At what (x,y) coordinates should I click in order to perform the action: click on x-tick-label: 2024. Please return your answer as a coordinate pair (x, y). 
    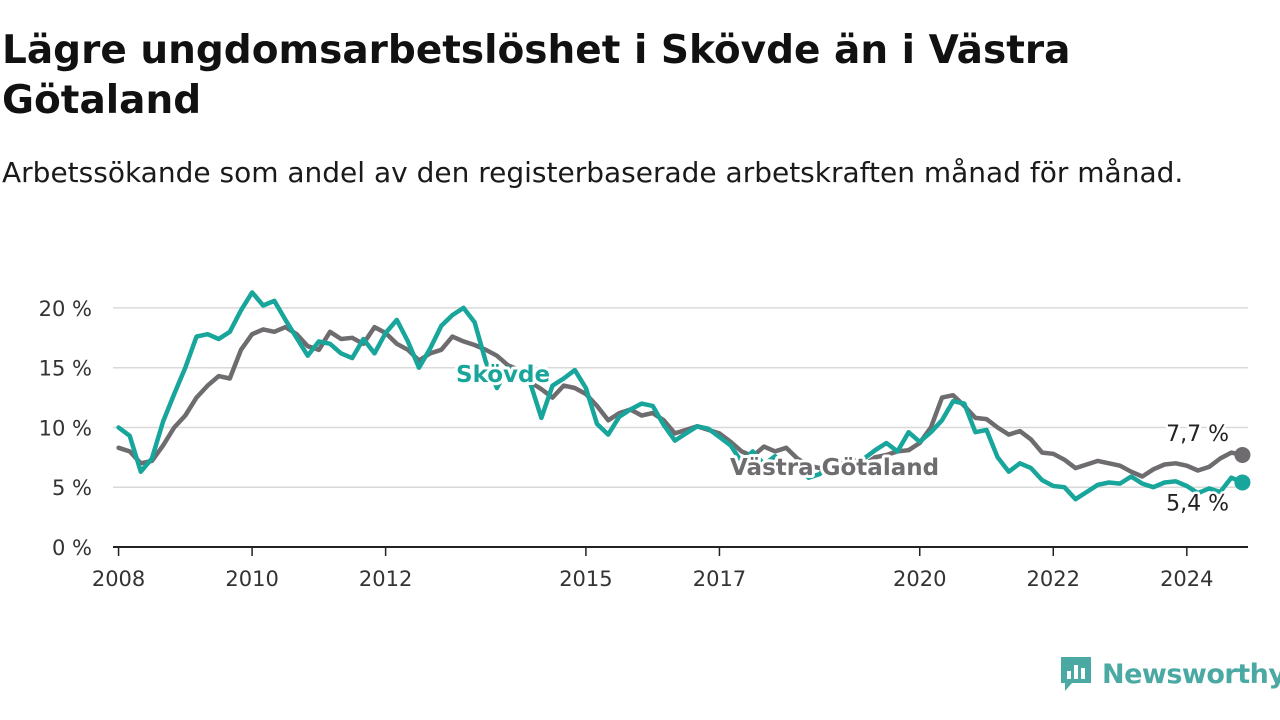
    Looking at the image, I should click on (1186, 579).